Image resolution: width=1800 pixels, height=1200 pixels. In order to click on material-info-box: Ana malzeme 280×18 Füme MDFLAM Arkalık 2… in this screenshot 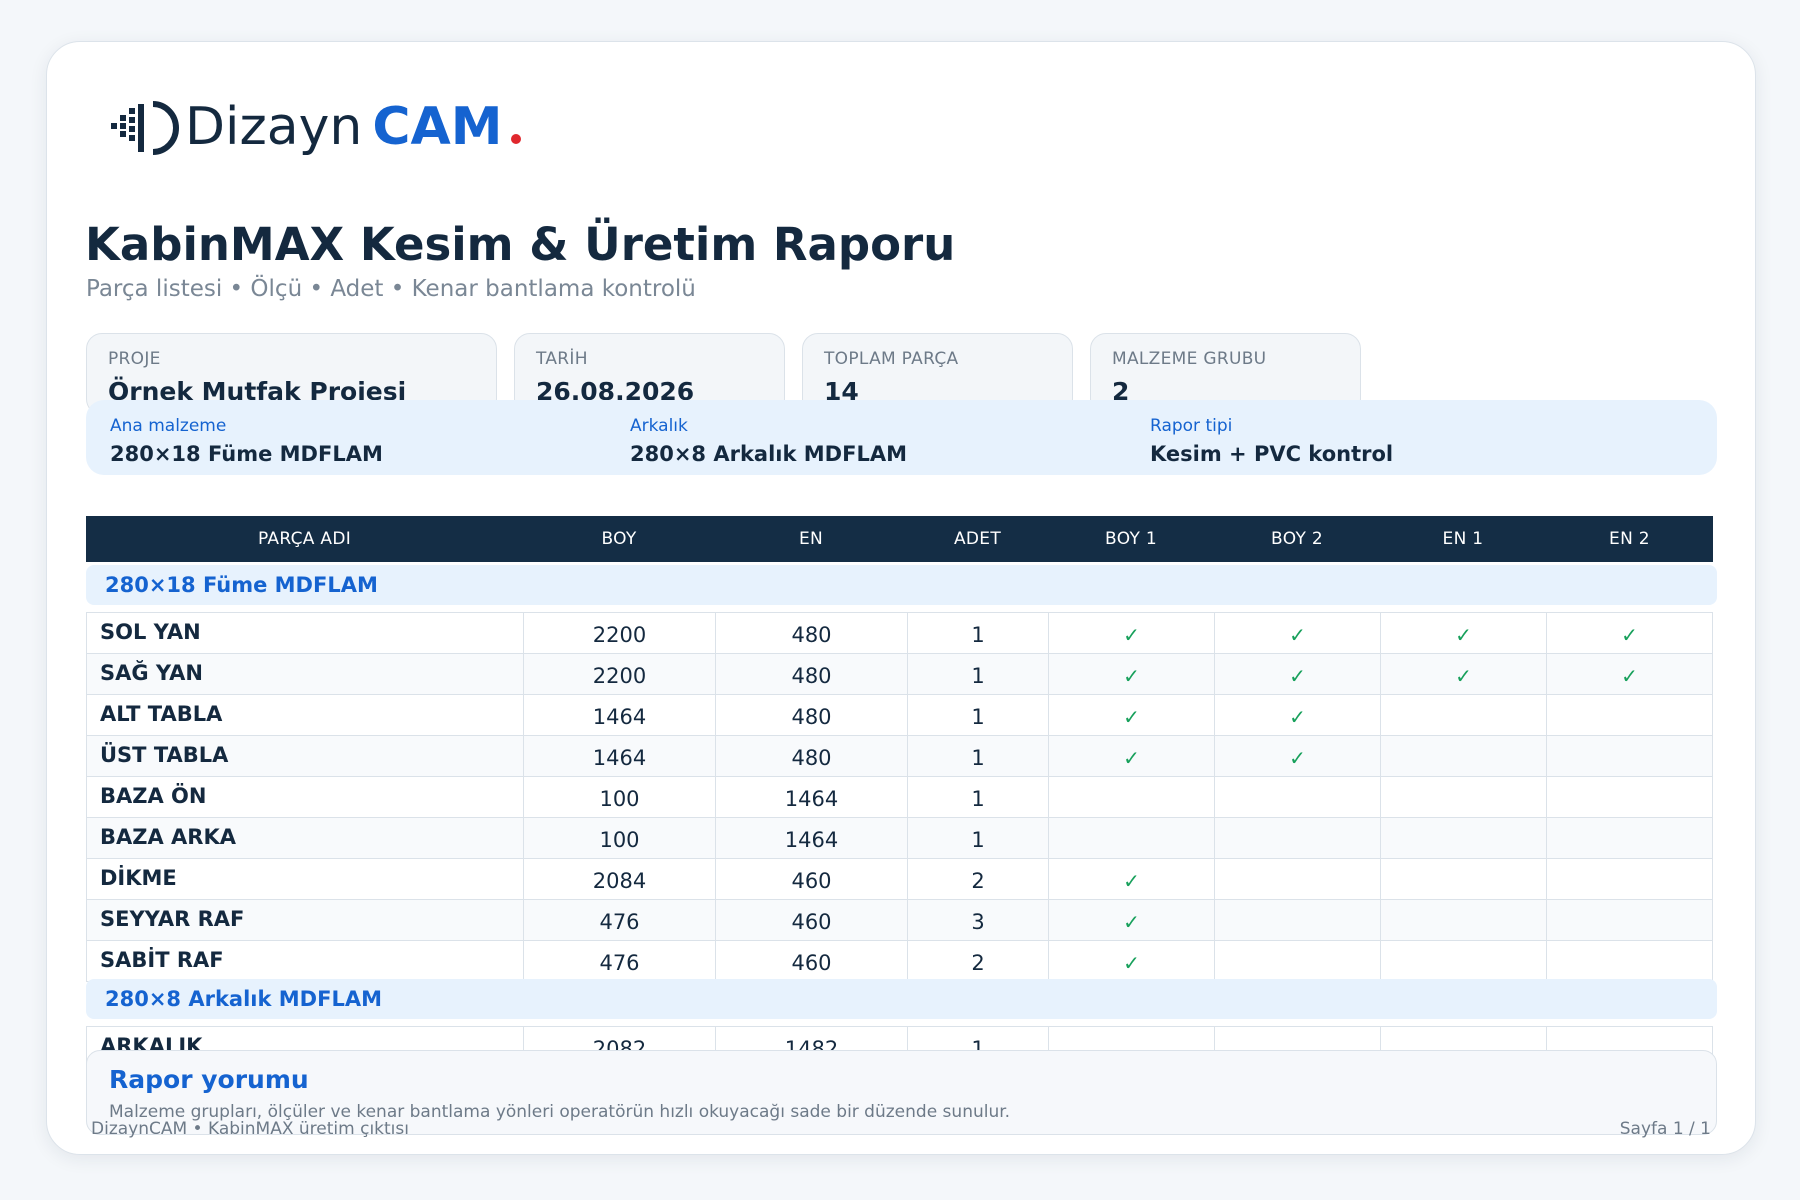, I will do `click(901, 437)`.